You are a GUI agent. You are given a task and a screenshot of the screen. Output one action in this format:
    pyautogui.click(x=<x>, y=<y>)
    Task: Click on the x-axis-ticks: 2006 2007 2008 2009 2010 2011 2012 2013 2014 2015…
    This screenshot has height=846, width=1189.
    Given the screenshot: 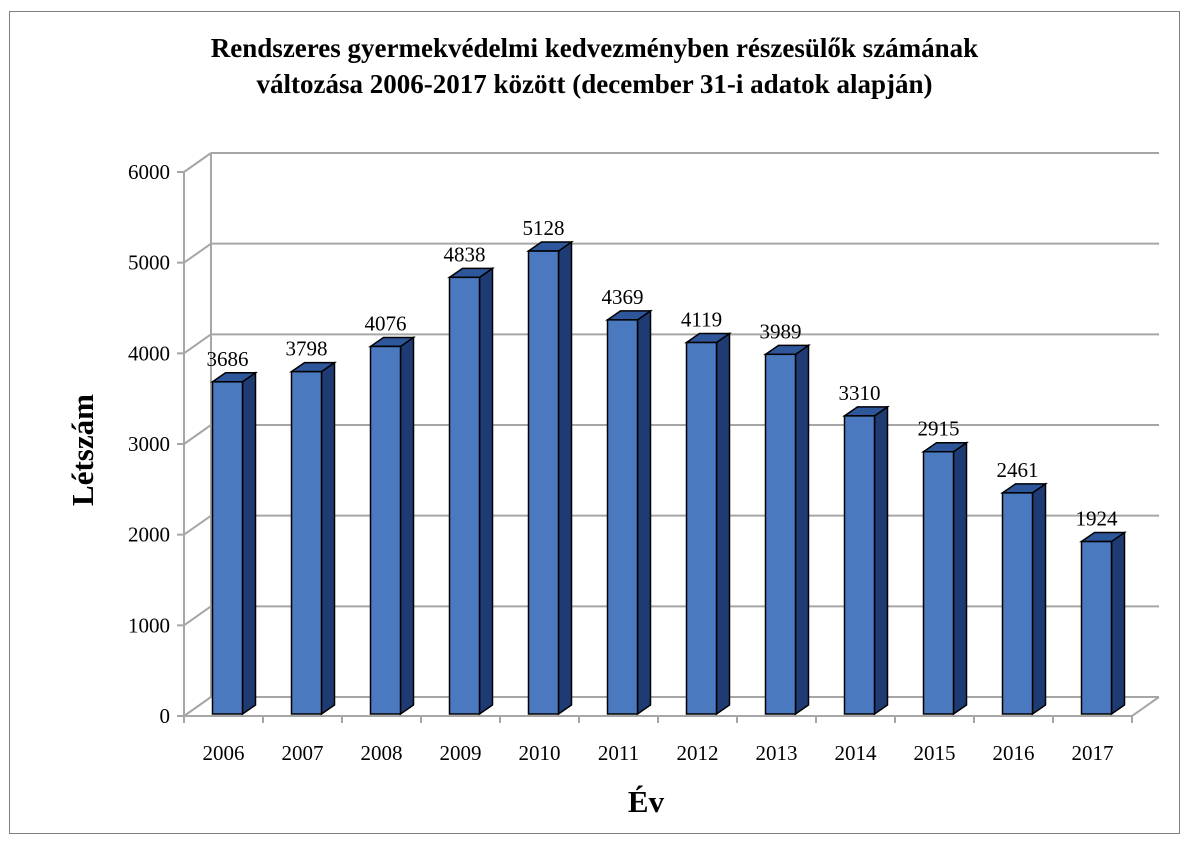 What is the action you would take?
    pyautogui.click(x=658, y=740)
    